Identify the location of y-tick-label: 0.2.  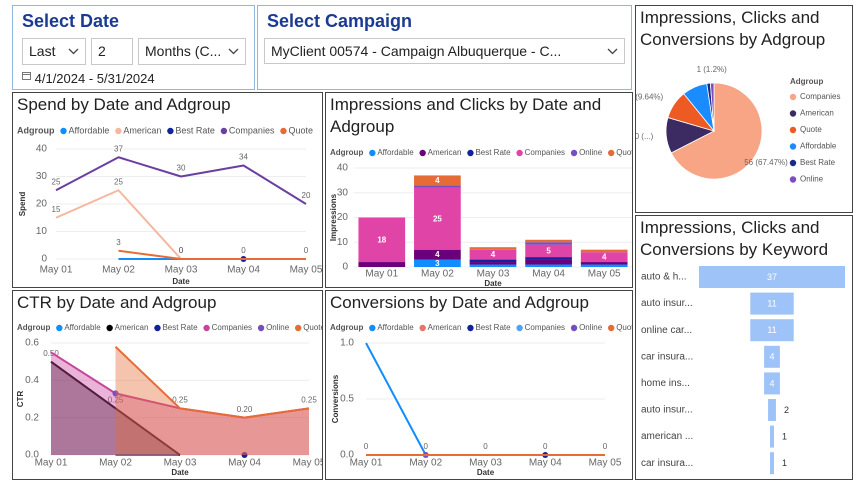
(32, 417).